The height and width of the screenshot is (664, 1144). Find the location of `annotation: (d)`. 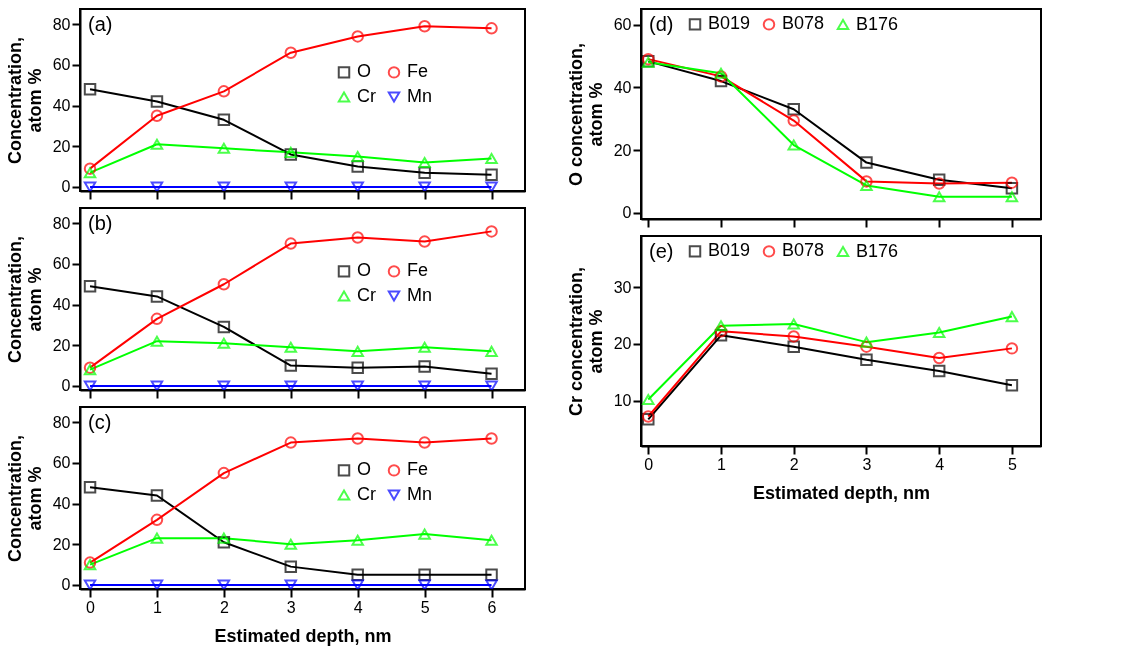

annotation: (d) is located at coordinates (661, 24).